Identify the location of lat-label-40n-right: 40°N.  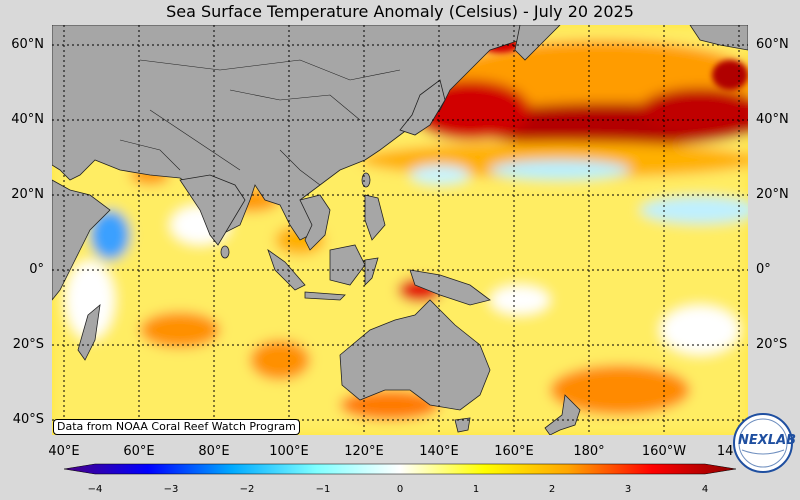
(772, 119).